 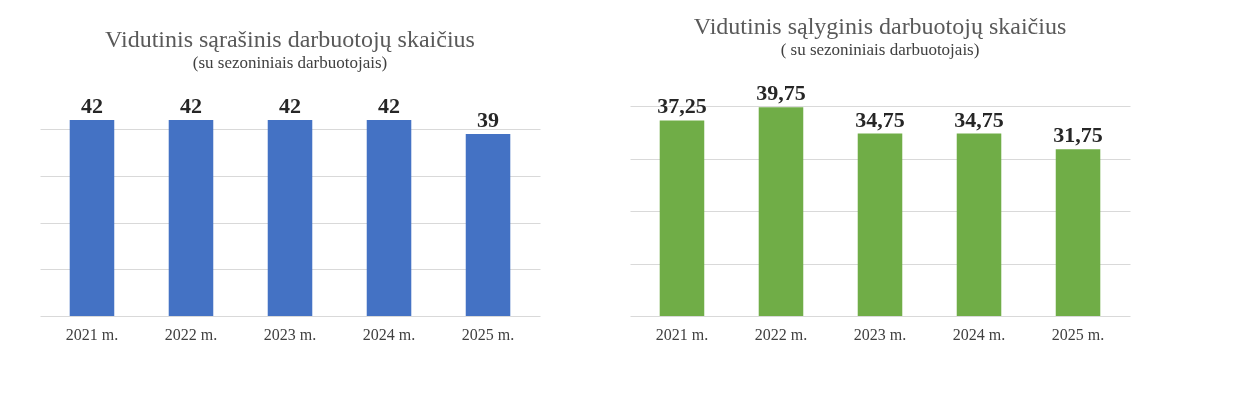 What do you see at coordinates (880, 26) in the screenshot?
I see `chart-title: Vidutinis sąlyginis darbuotojų skaičius` at bounding box center [880, 26].